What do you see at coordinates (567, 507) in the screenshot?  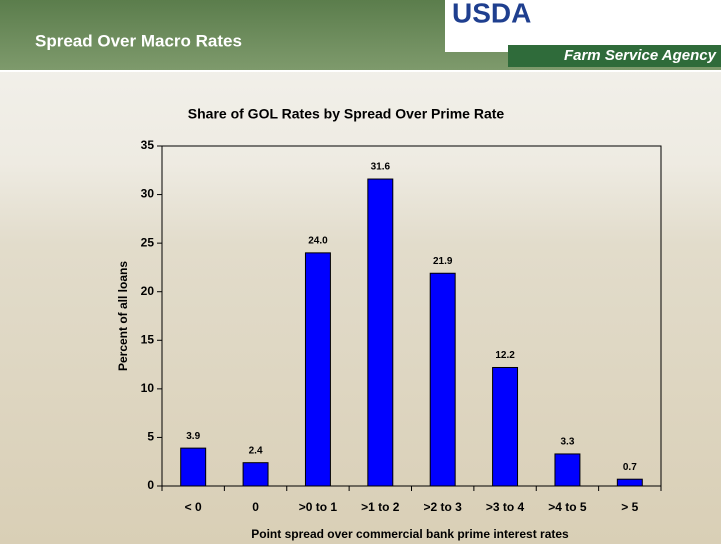 I see `x-tick-label: >4 to 5` at bounding box center [567, 507].